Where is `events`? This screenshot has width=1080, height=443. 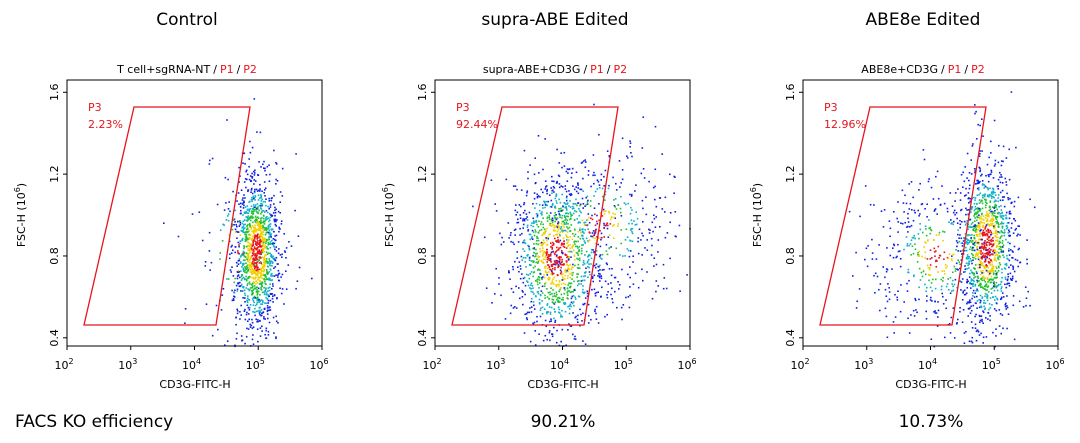 events is located at coordinates (942, 219).